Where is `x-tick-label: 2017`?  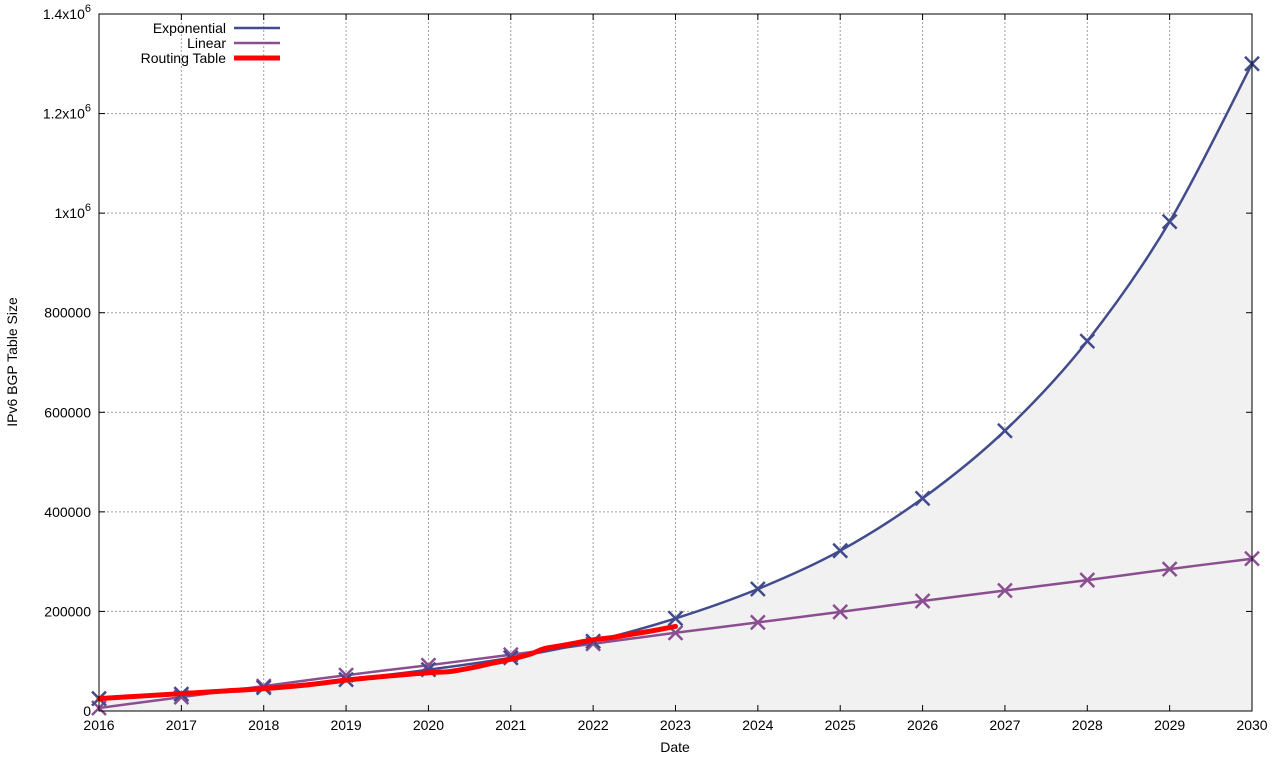
x-tick-label: 2017 is located at coordinates (181, 725).